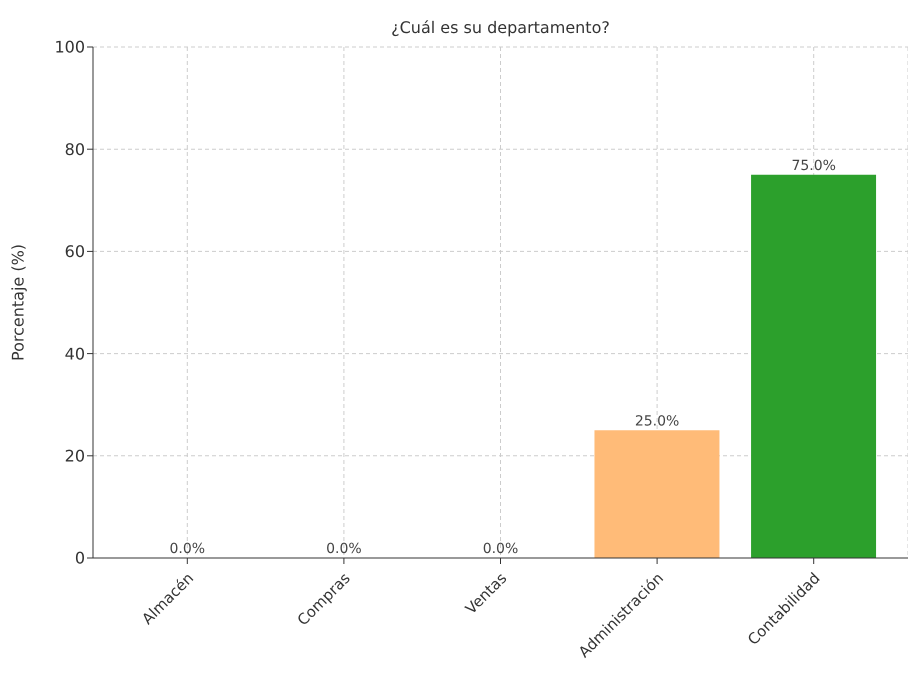 The height and width of the screenshot is (693, 908). I want to click on y-axis-title: Porcentaje (%), so click(18, 303).